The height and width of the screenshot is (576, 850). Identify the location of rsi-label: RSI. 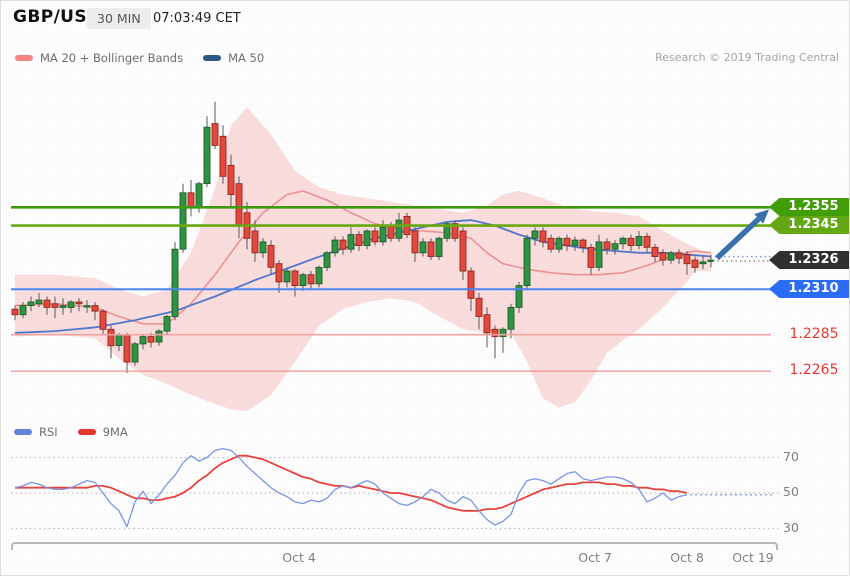
(48, 432).